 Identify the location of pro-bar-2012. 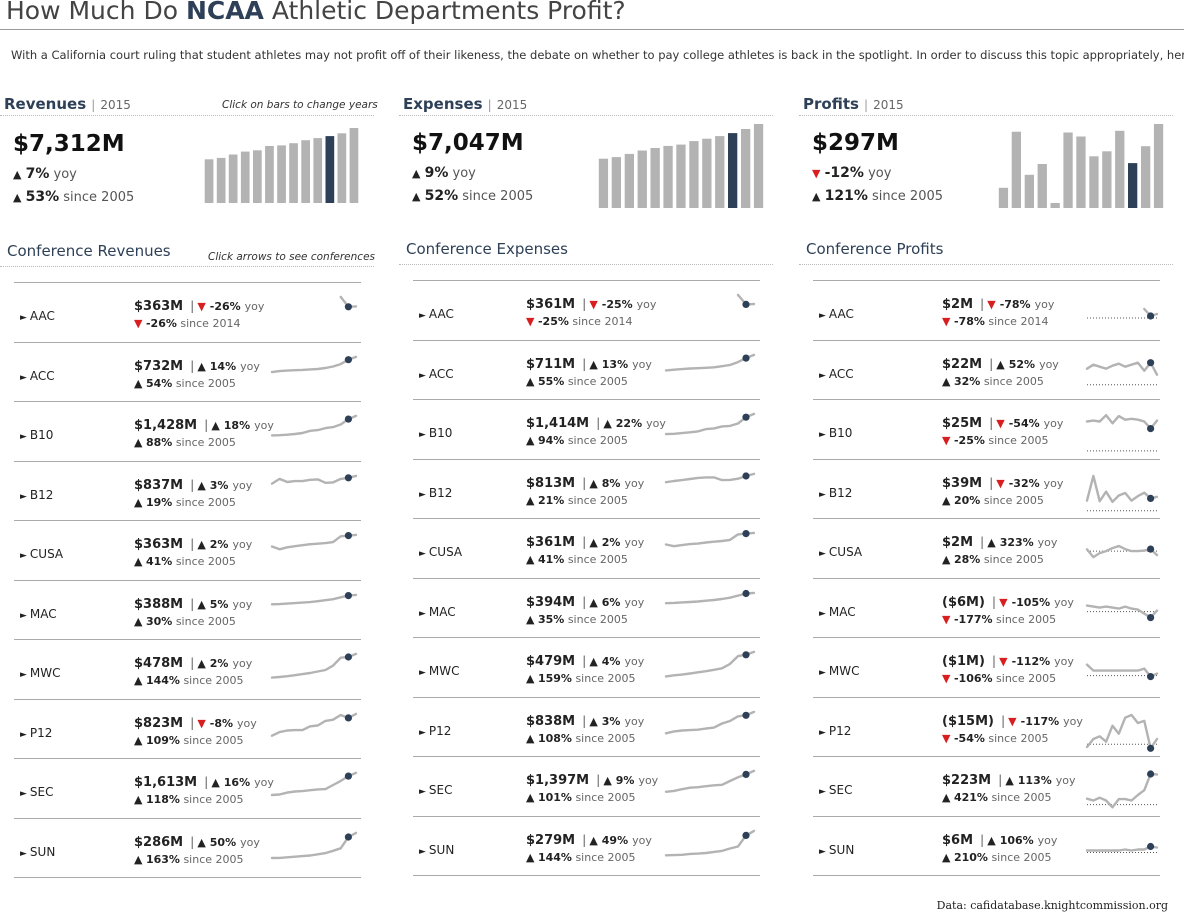
(1094, 182).